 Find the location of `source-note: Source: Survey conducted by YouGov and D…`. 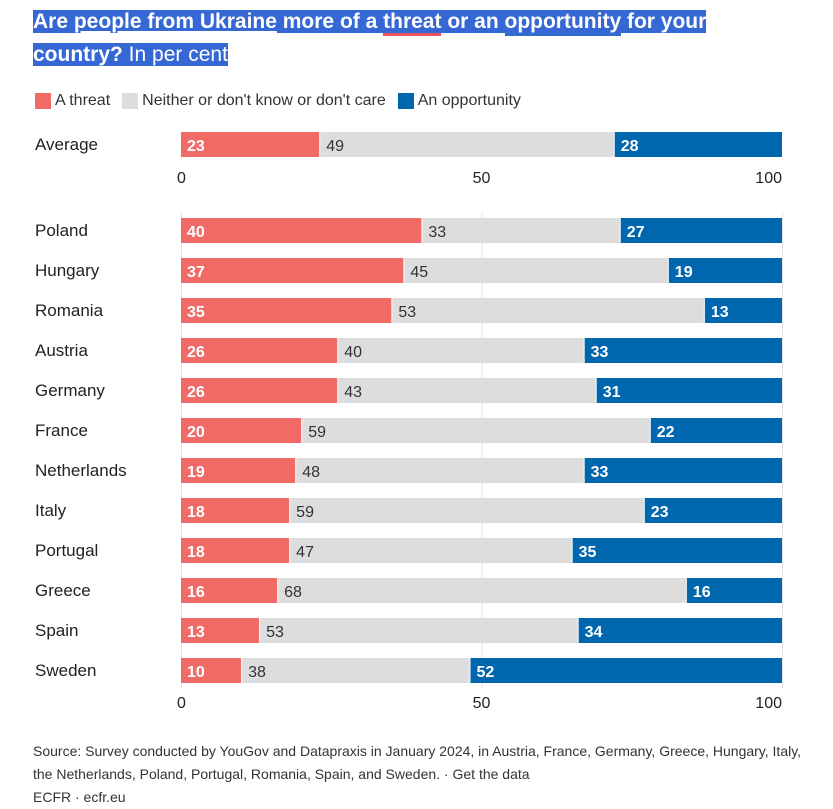

source-note: Source: Survey conducted by YouGov and D… is located at coordinates (423, 774).